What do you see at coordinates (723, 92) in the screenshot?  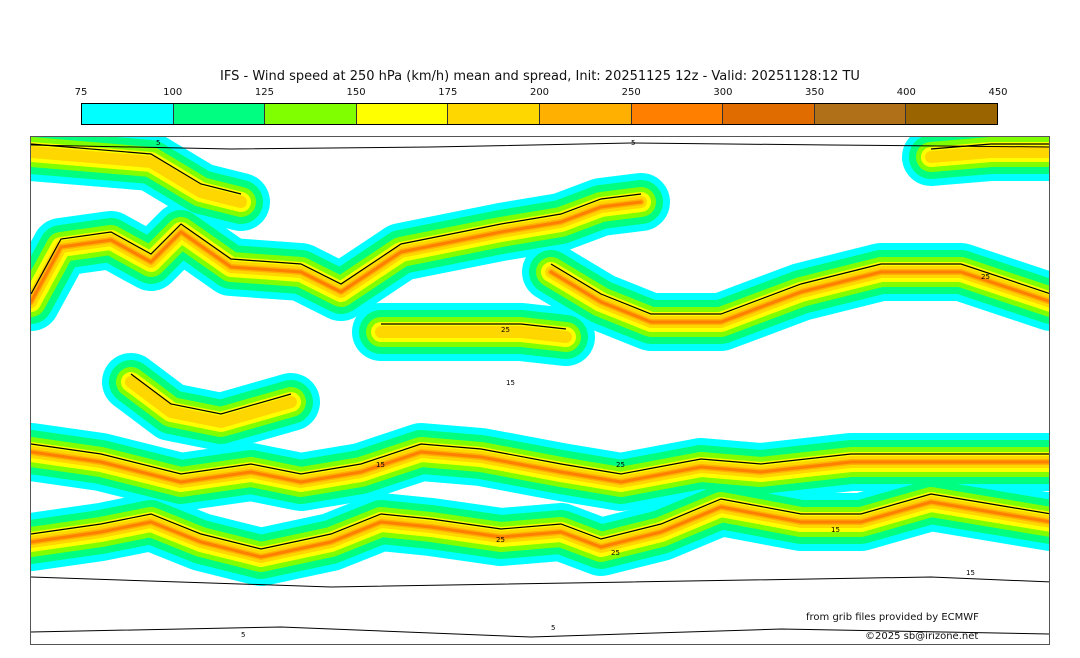 I see `colorbar-tick-label: 300` at bounding box center [723, 92].